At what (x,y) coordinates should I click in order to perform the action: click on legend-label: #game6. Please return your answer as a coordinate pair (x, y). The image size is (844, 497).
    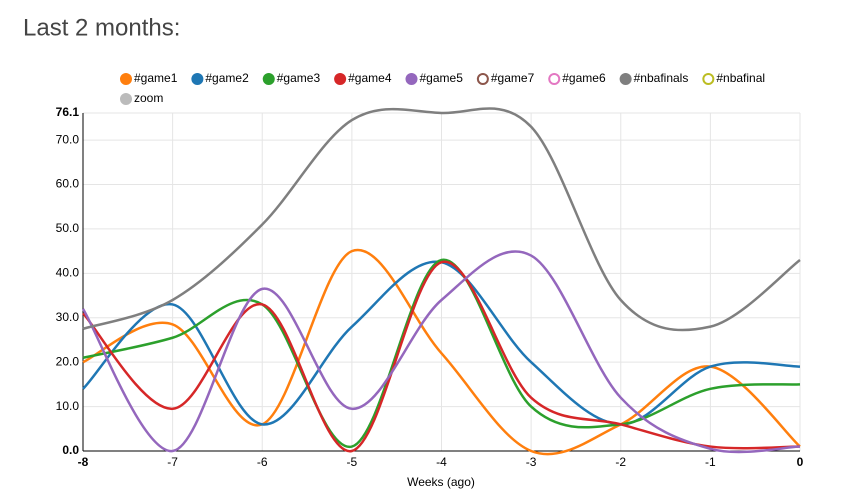
    Looking at the image, I should click on (584, 78).